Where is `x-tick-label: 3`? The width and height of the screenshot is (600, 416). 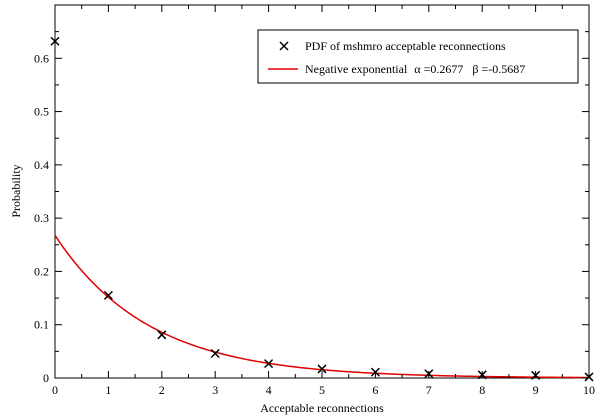
x-tick-label: 3 is located at coordinates (215, 390).